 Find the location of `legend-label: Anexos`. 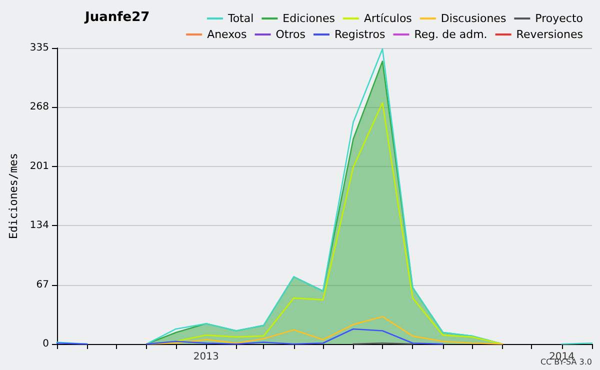

legend-label: Anexos is located at coordinates (227, 34).